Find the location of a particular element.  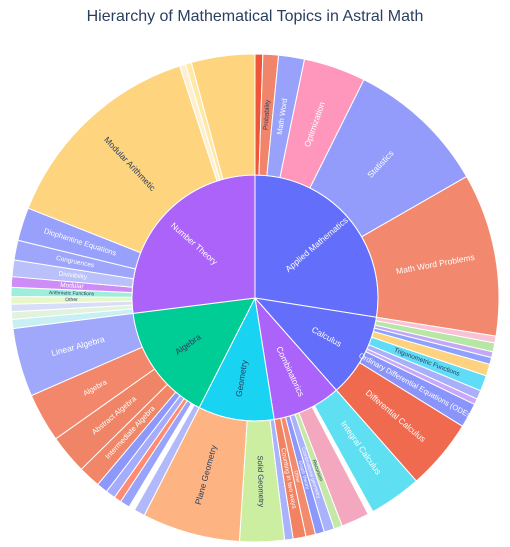

outer-label-other-22: Other is located at coordinates (296, 477).